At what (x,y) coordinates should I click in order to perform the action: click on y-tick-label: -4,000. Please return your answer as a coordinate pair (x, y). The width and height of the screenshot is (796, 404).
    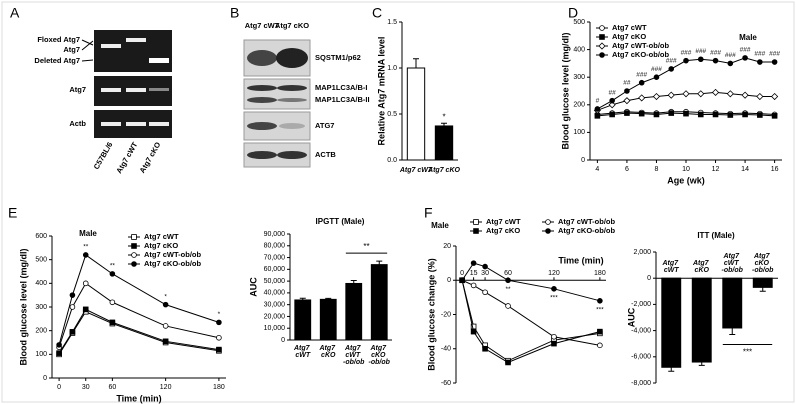
    Looking at the image, I should click on (641, 330).